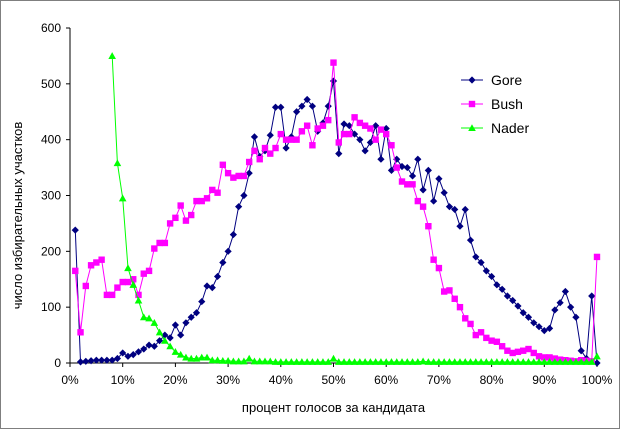  What do you see at coordinates (175, 380) in the screenshot?
I see `x-tick-label: 20%` at bounding box center [175, 380].